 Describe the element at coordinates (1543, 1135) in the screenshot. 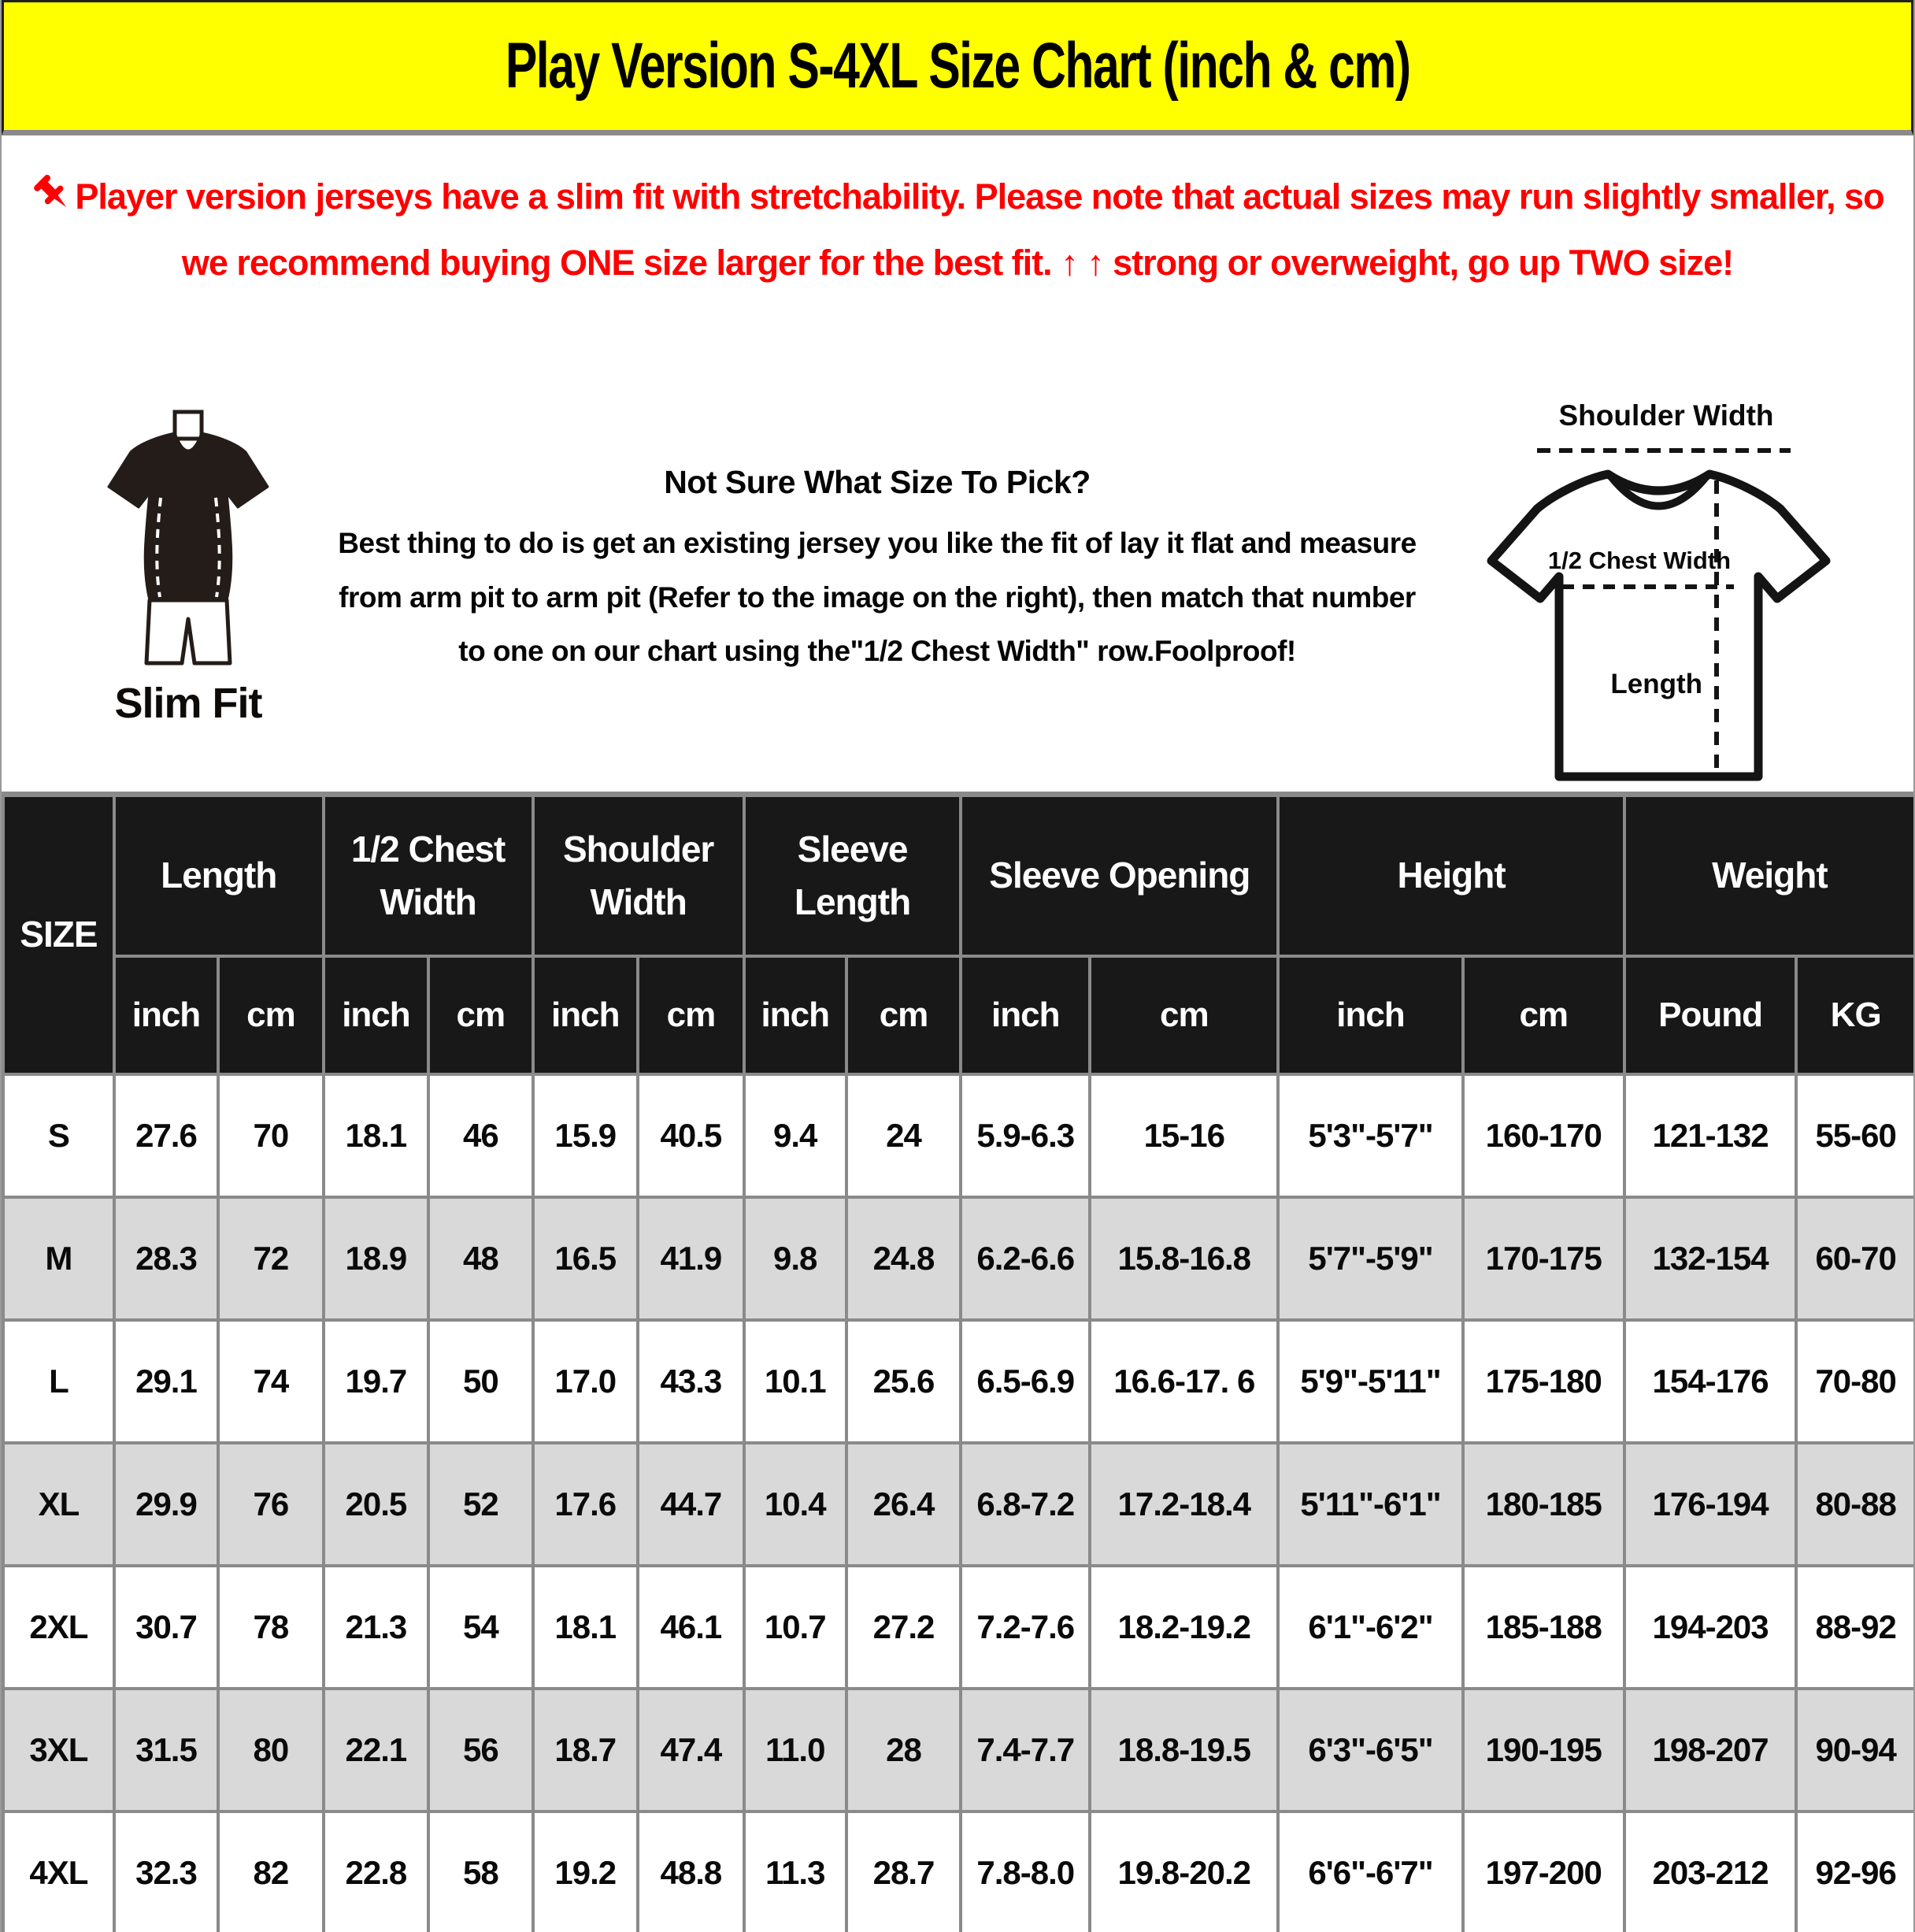

I see `value-cell: 160-170` at that location.